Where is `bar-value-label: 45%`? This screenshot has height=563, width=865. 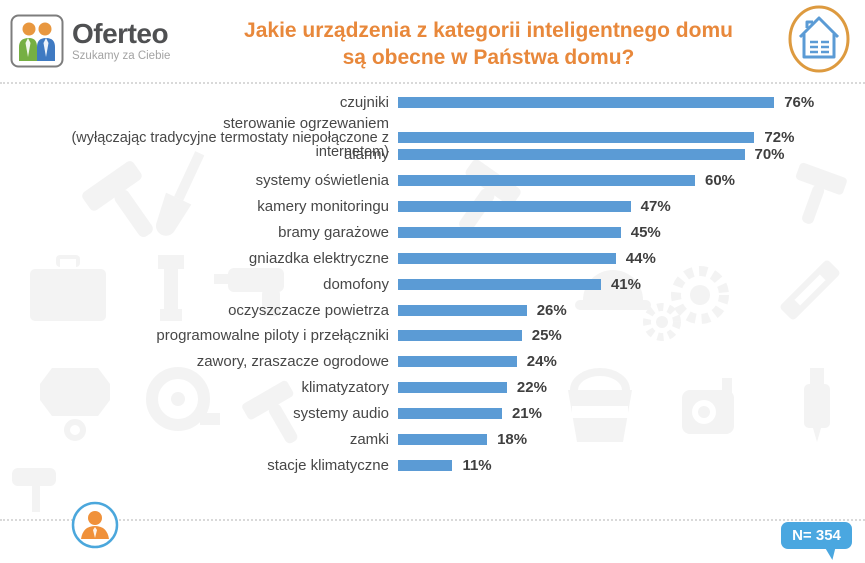
bar-value-label: 45% is located at coordinates (645, 232).